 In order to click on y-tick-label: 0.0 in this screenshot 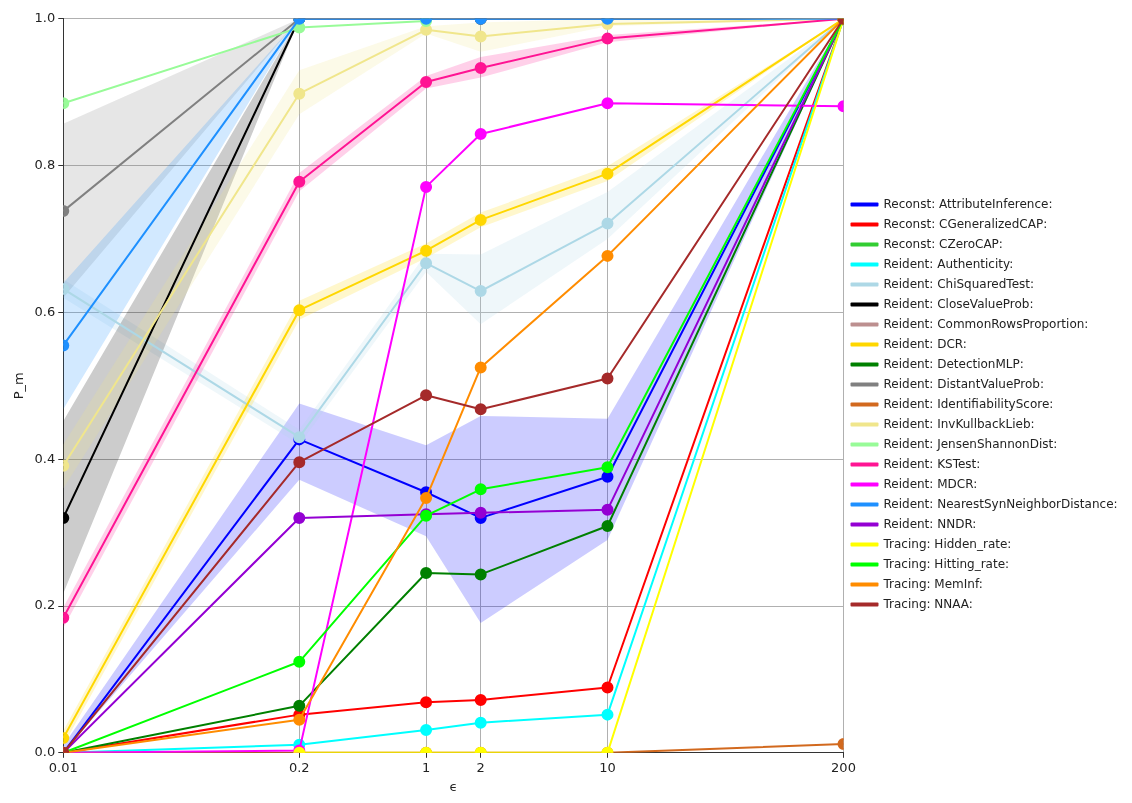, I will do `click(45, 752)`.